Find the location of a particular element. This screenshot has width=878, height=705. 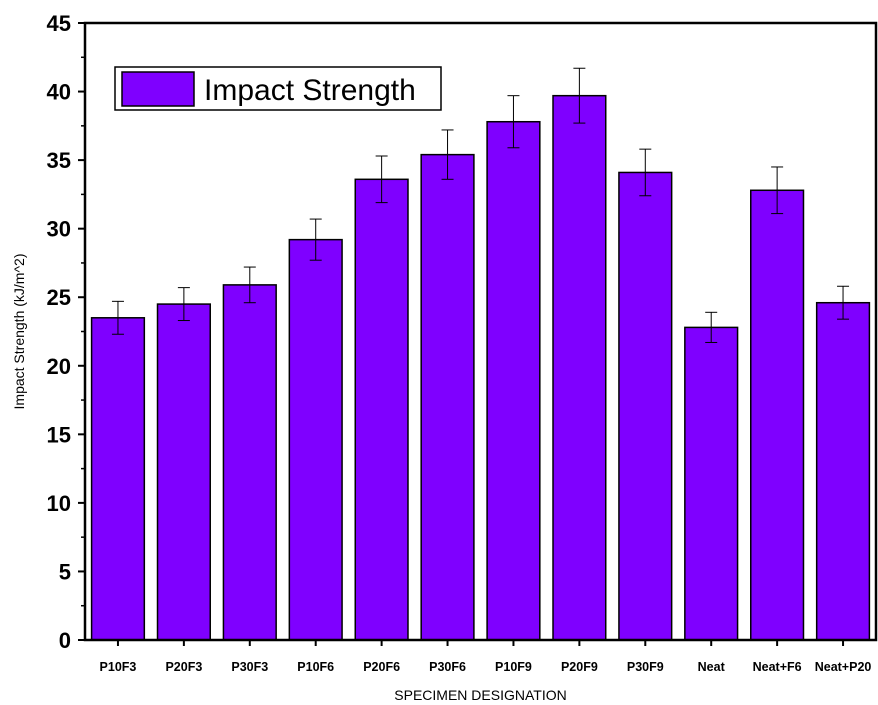

bar-p30f9 is located at coordinates (645, 406).